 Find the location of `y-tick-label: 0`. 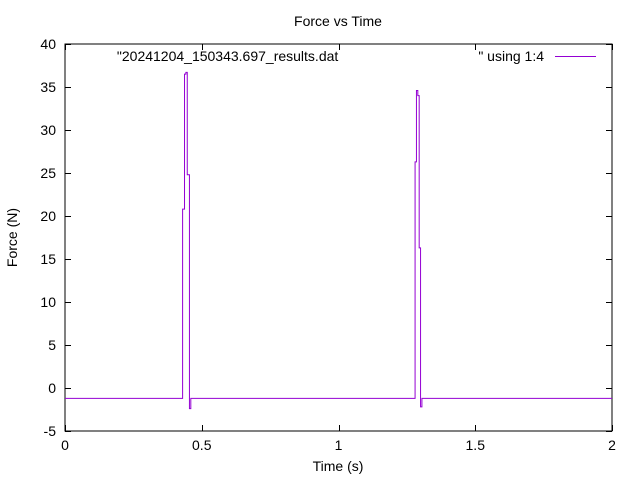

y-tick-label: 0 is located at coordinates (52, 388).